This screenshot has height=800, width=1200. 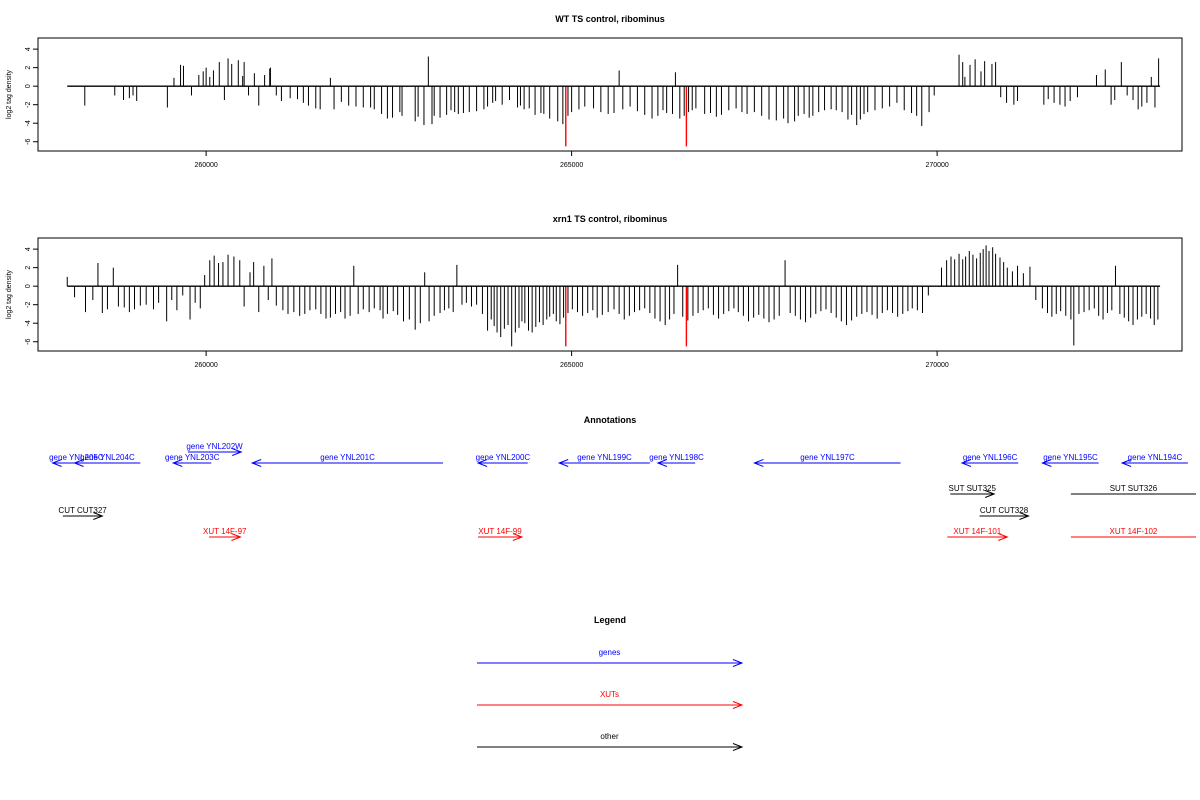 I want to click on feature-label: gene YNL198C, so click(x=676, y=457).